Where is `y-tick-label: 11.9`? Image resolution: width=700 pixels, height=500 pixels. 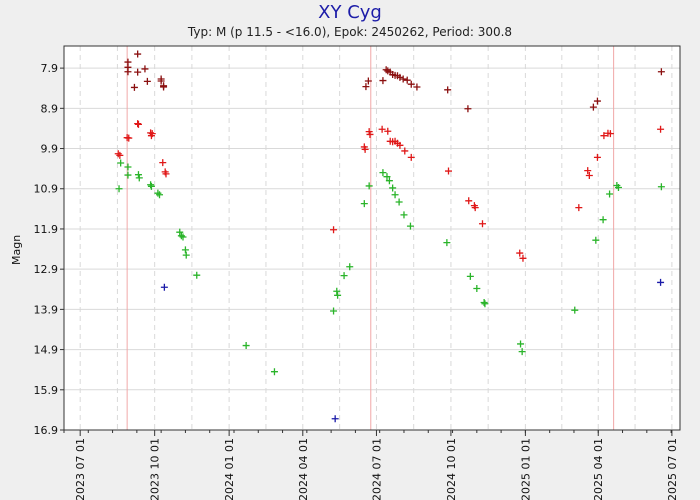 y-tick-label: 11.9 is located at coordinates (46, 229).